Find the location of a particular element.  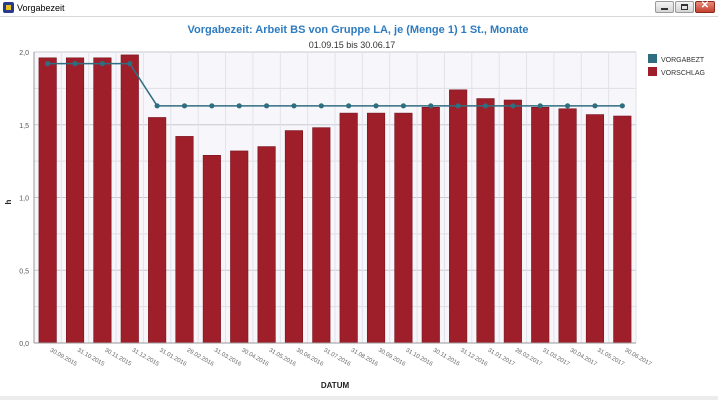

legend-label-vorgabezt: VORGABEZT is located at coordinates (683, 60).